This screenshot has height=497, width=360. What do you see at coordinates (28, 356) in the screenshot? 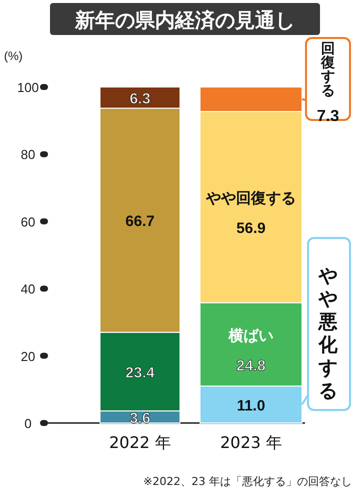
I see `y-tick-label: 20` at bounding box center [28, 356].